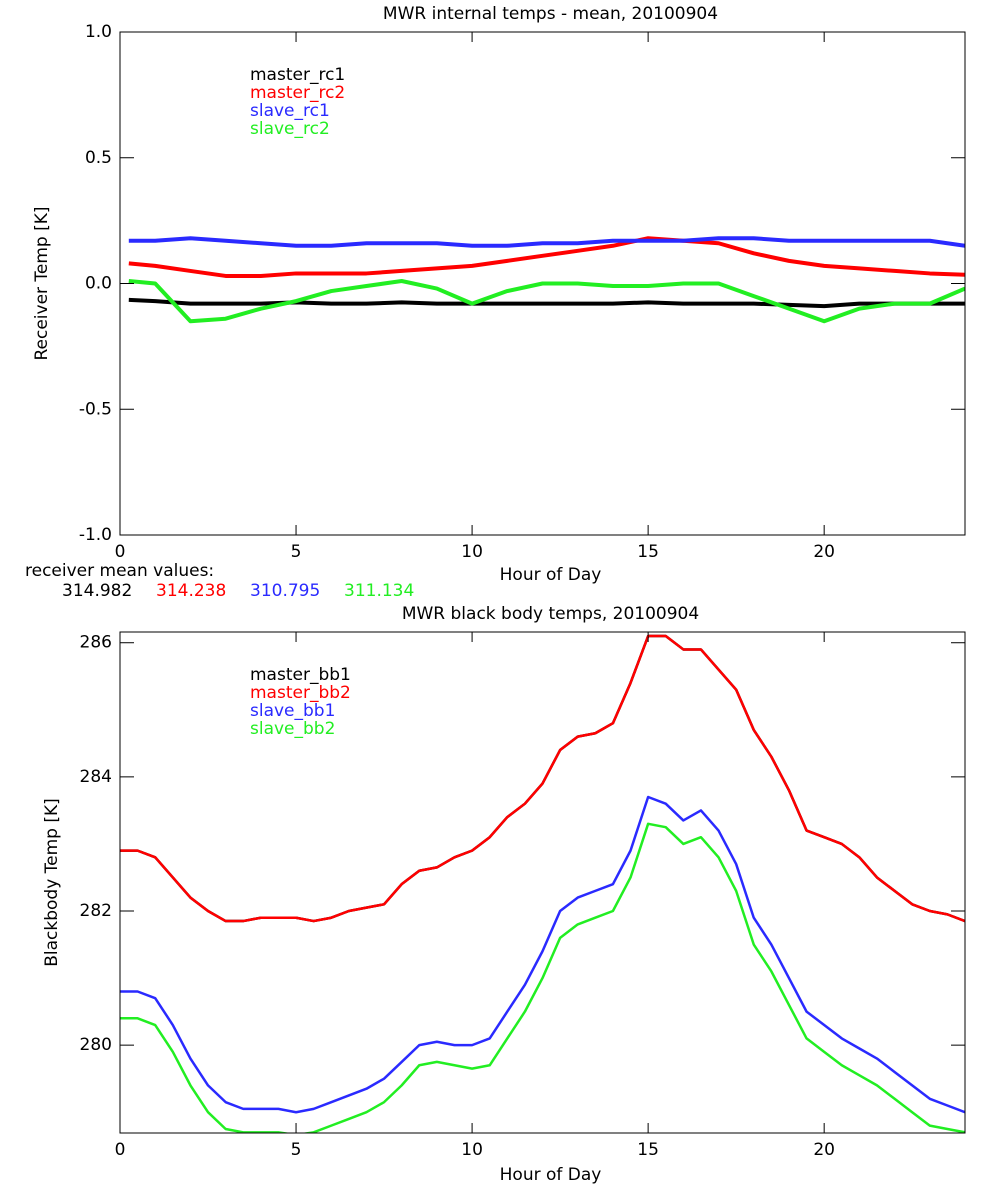  Describe the element at coordinates (96, 911) in the screenshot. I see `y-tick-label: 282` at that location.